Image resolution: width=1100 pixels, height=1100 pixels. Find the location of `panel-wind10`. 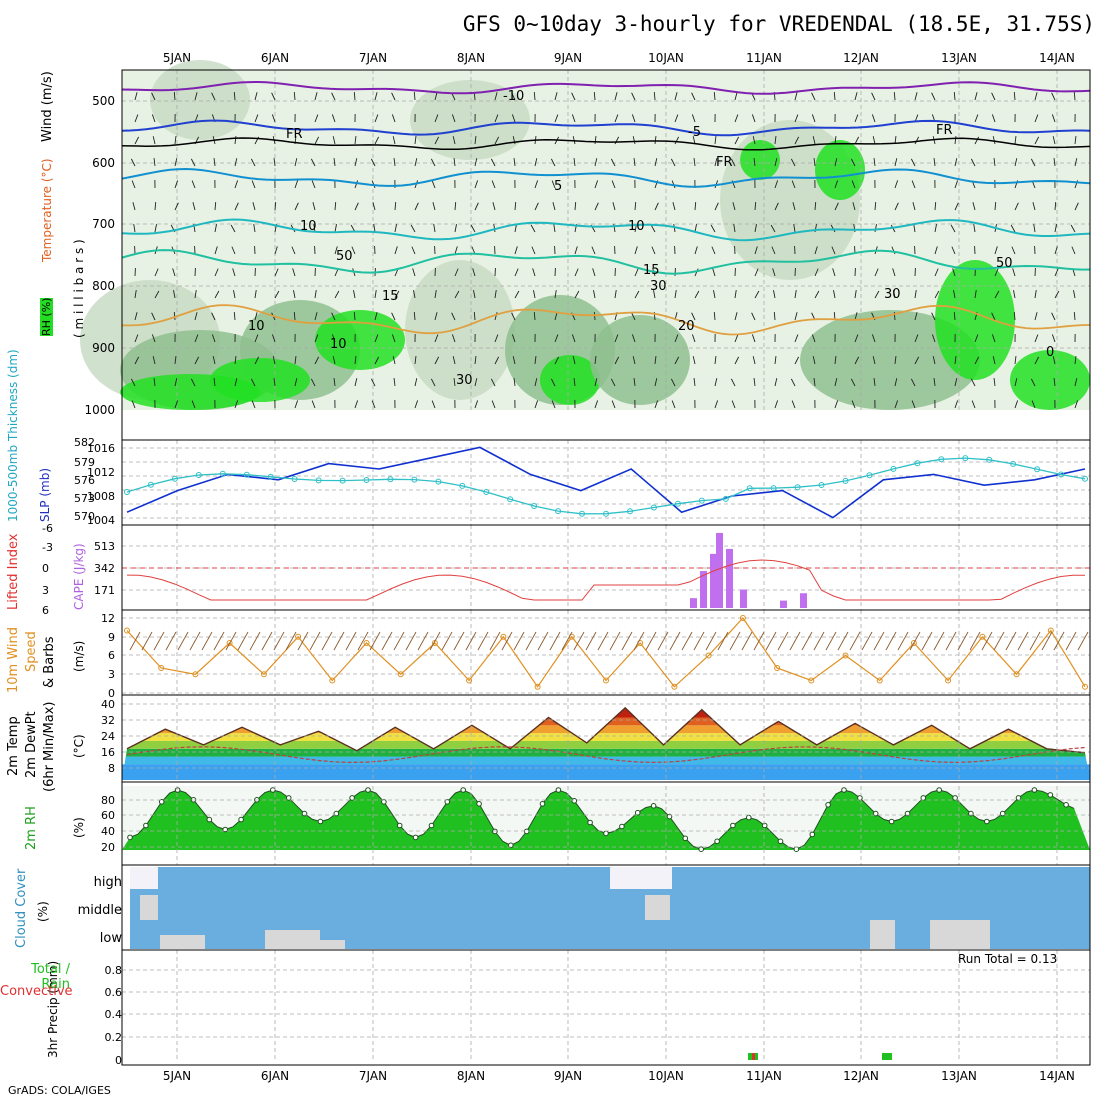

panel-wind10 is located at coordinates (606, 652).